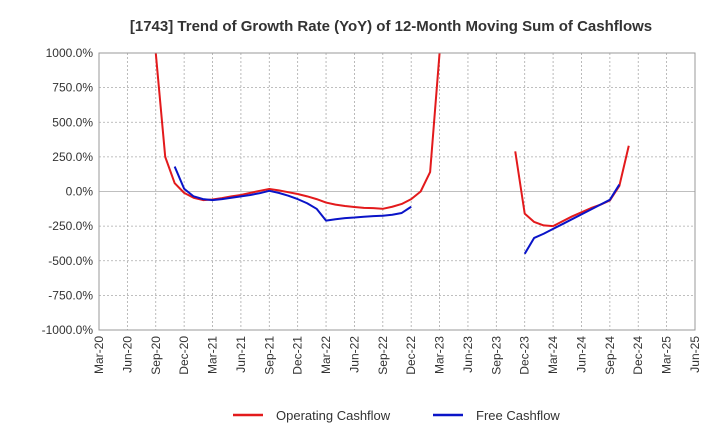  I want to click on x-tick-label: Sep-23, so click(496, 355).